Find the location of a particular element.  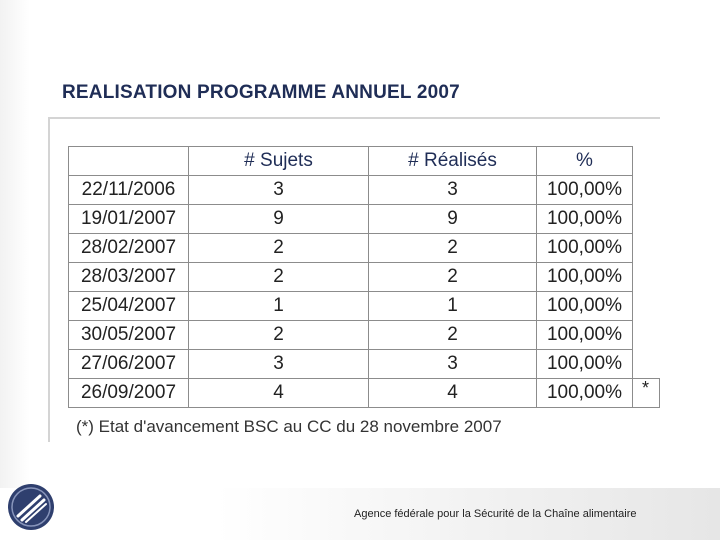

row-date: 27/06/2007 is located at coordinates (128, 364).